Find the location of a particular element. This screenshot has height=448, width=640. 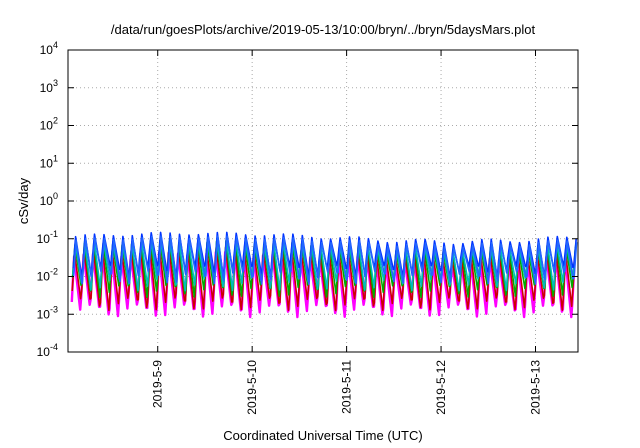

x-tick-label: 2019-5-13 is located at coordinates (536, 387).